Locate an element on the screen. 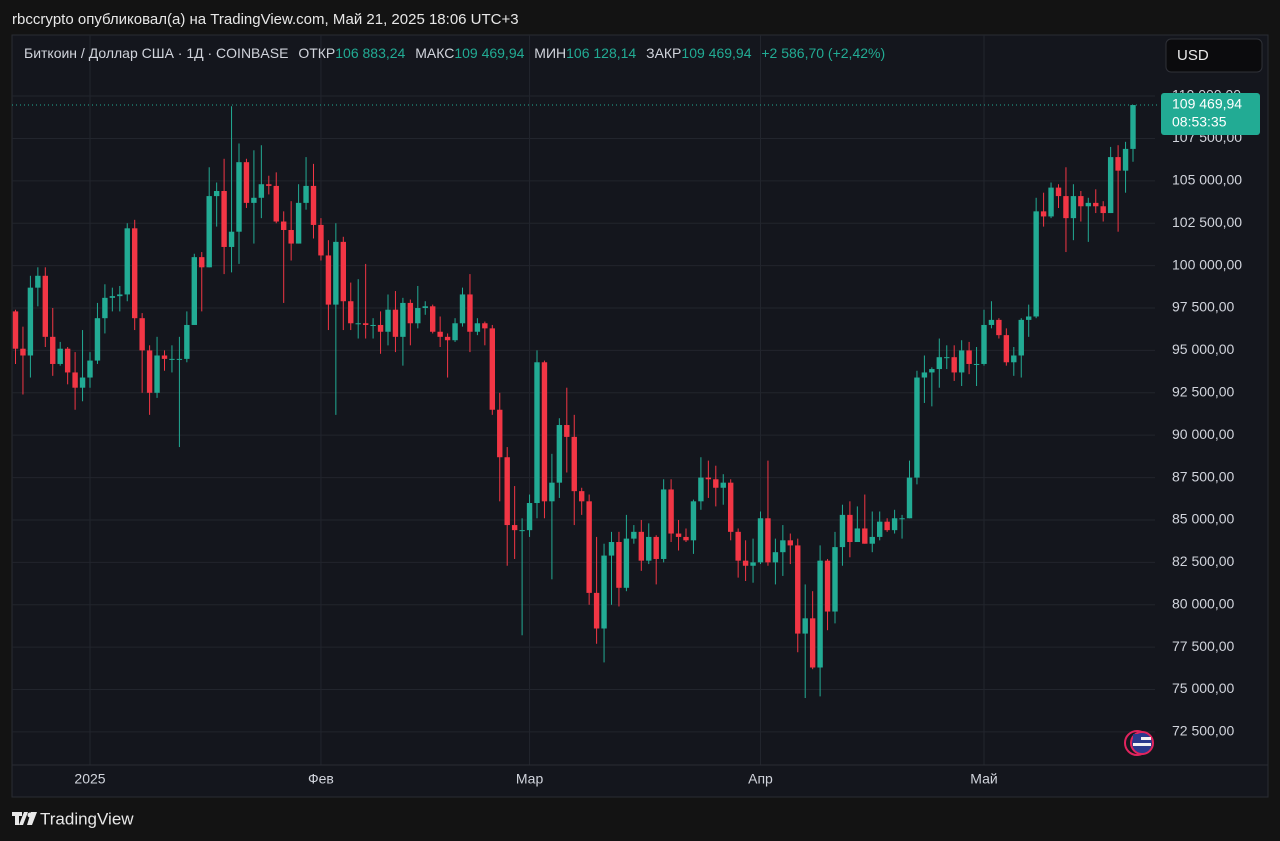  change: +2 586,70 (+2,42%) is located at coordinates (823, 53).